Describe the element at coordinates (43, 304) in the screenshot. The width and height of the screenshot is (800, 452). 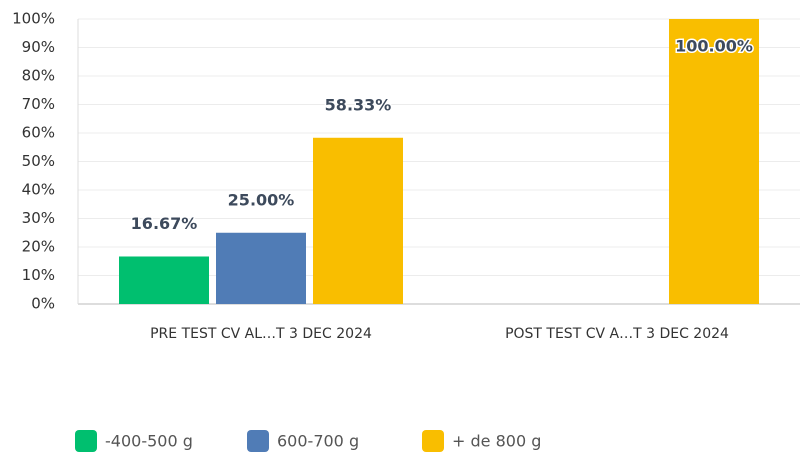
I see `y-tick-label: 0%` at that location.